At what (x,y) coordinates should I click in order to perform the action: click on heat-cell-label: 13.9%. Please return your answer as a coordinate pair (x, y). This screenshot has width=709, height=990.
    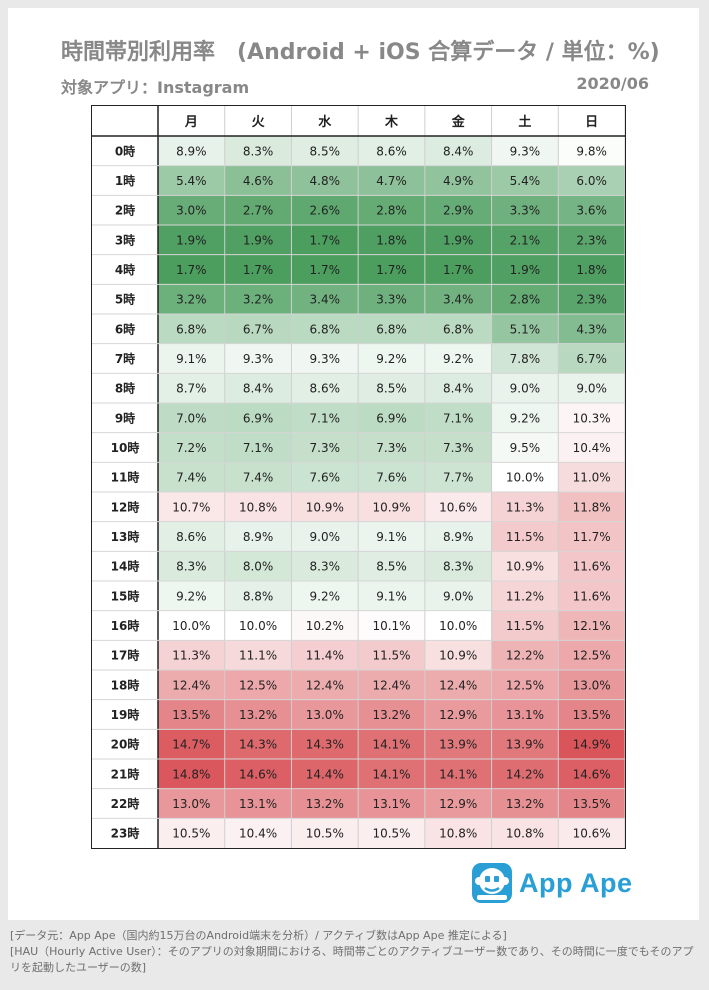
    Looking at the image, I should click on (525, 745).